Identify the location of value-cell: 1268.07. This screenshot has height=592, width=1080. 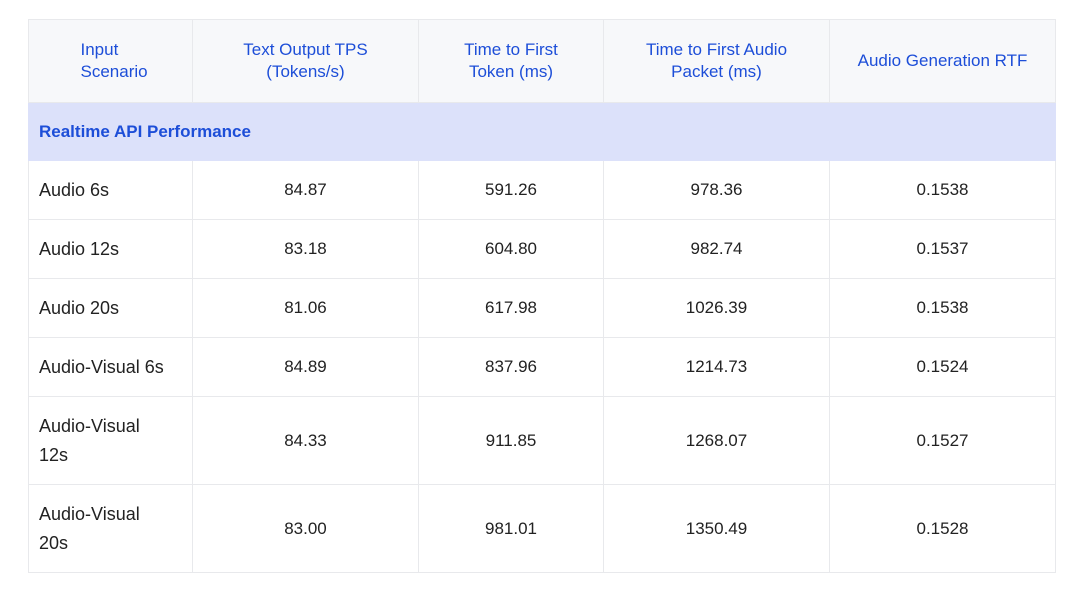
(716, 440).